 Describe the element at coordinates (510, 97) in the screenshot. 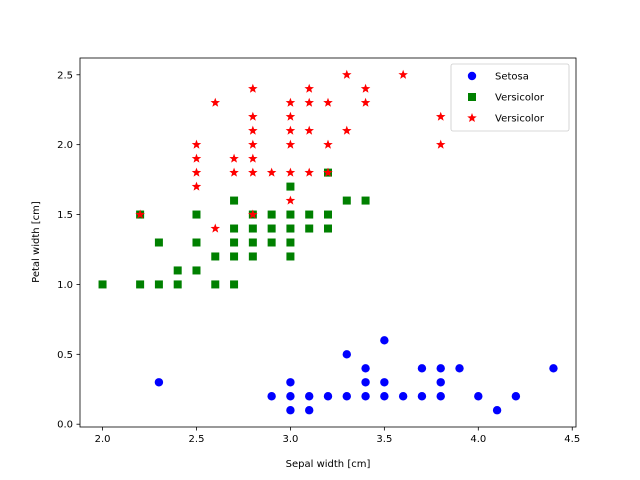

I see `legend: Setosa Versicolor Versicolor` at that location.